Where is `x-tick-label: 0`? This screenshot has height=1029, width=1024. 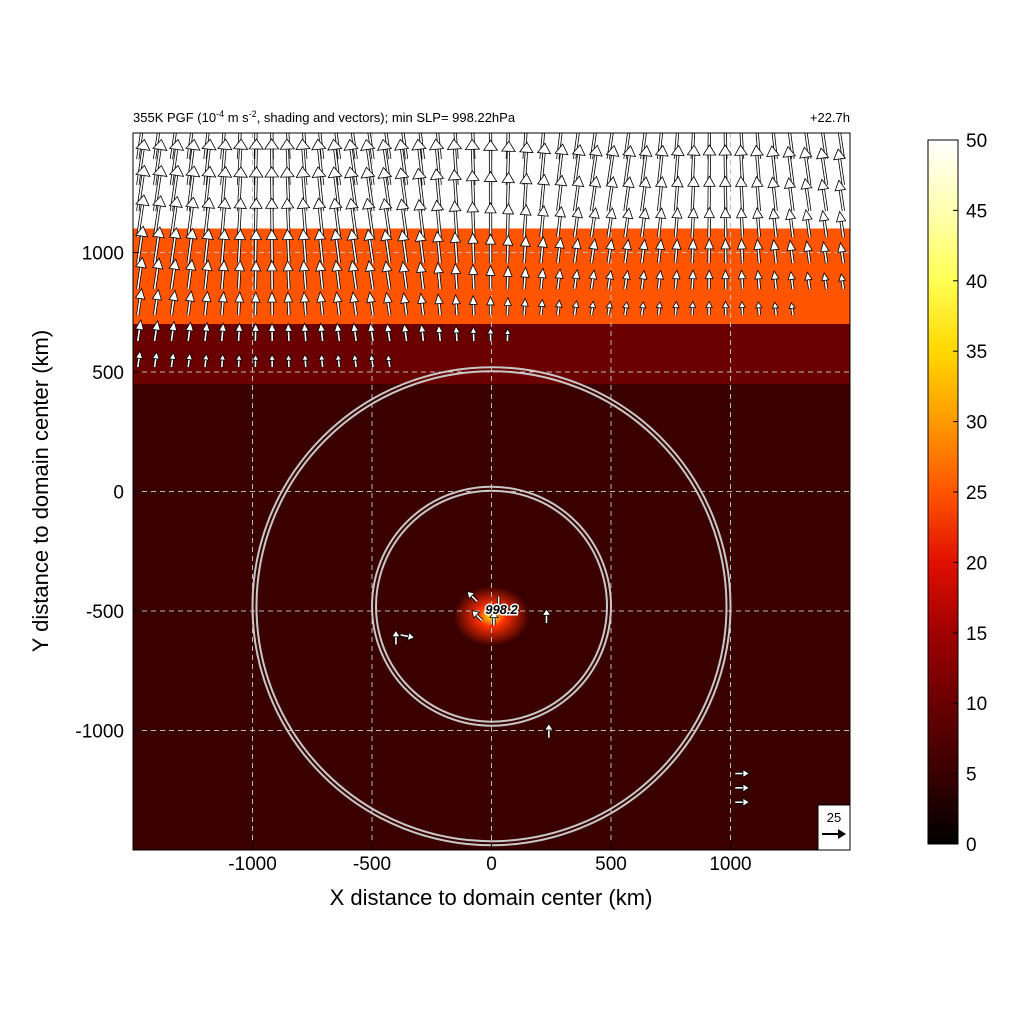 x-tick-label: 0 is located at coordinates (491, 864).